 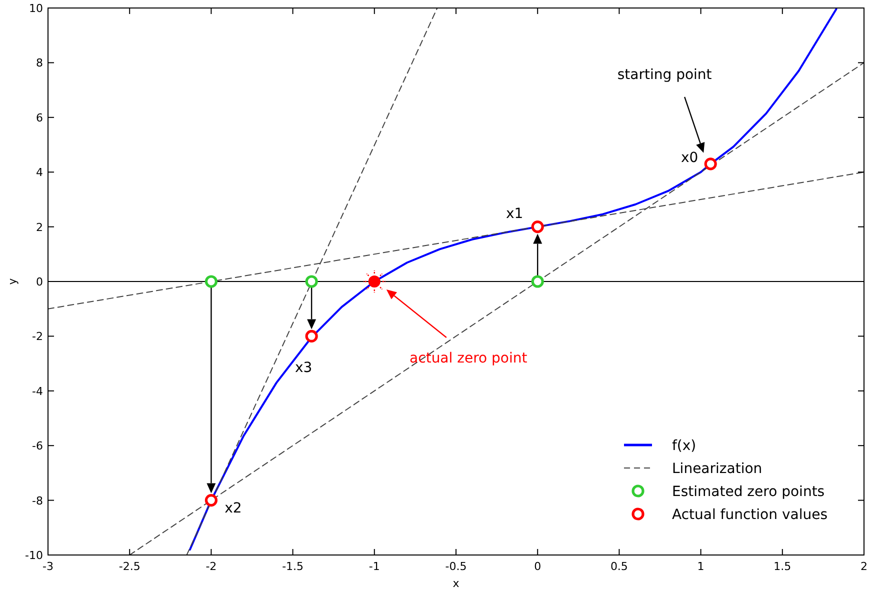 What do you see at coordinates (39, 63) in the screenshot?
I see `y-tick-label: 8` at bounding box center [39, 63].